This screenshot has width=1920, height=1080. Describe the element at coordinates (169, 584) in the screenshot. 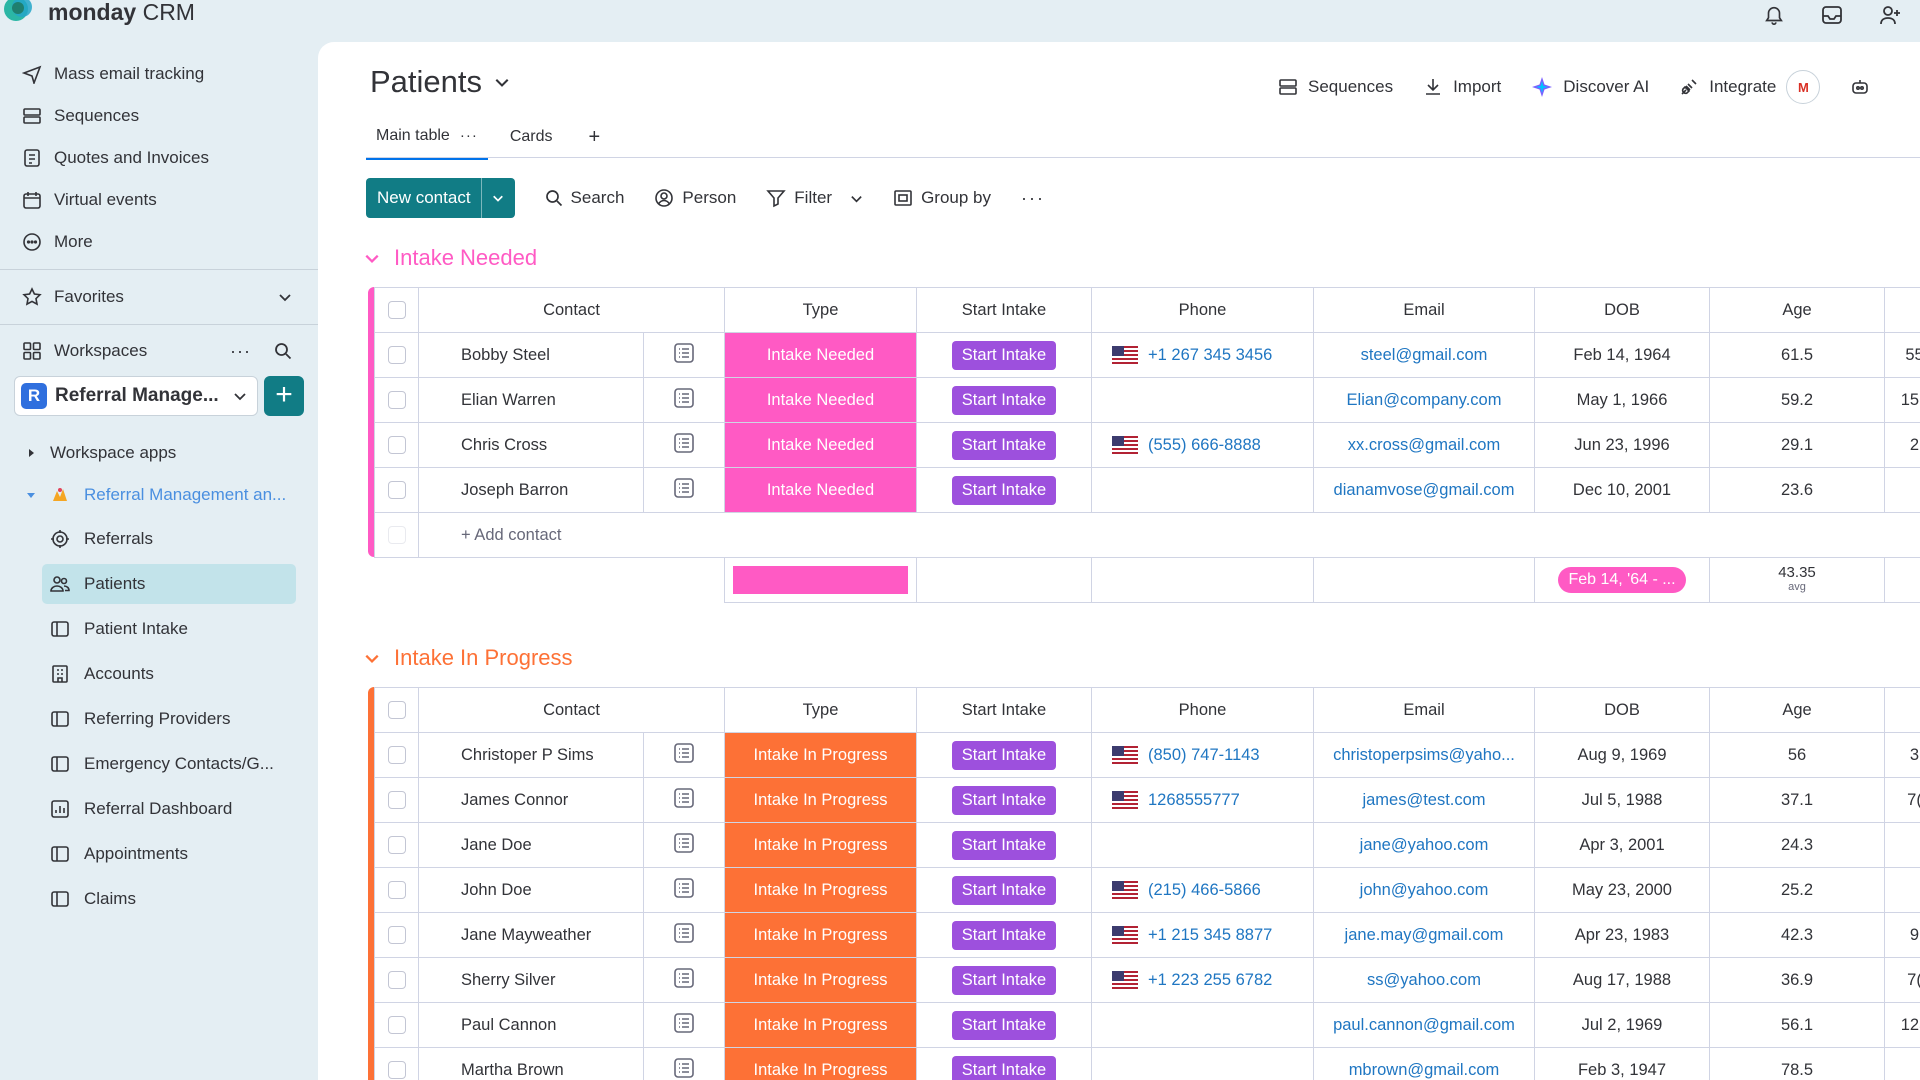

I see `sidebar-item-patients: Patients` at that location.